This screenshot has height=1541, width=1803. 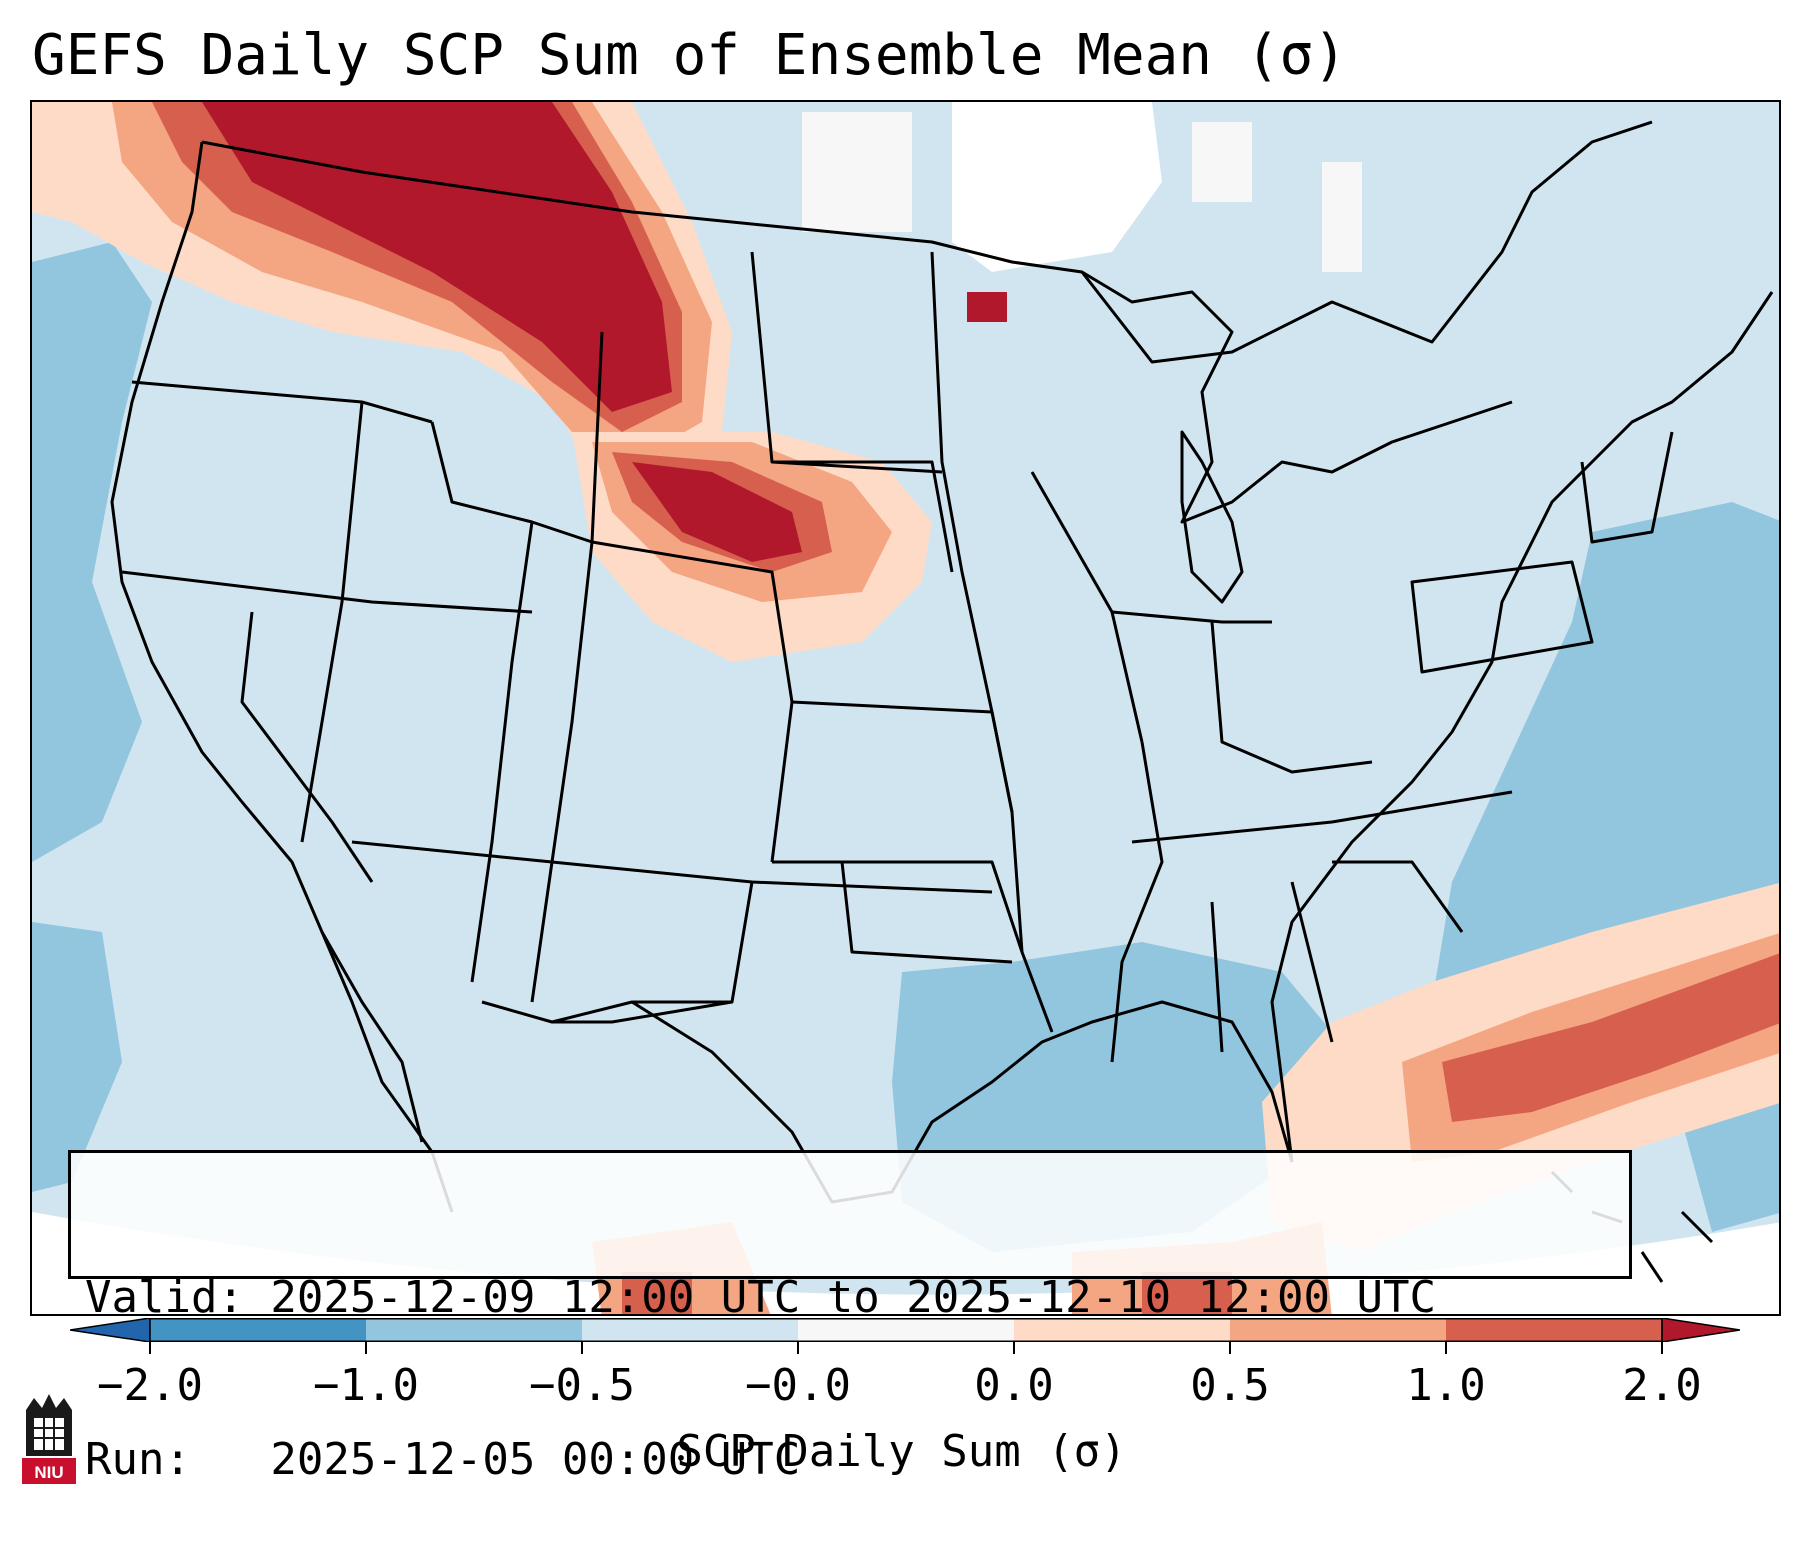 I want to click on logo-window-lines, so click(x=49, y=1434).